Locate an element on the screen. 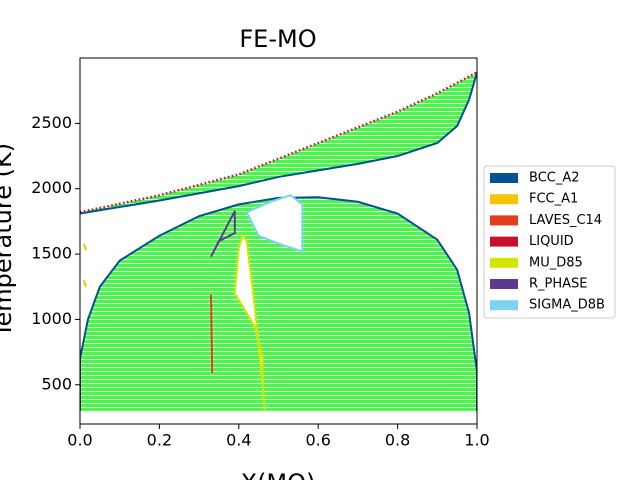 The width and height of the screenshot is (640, 480). y-axis-label: Temperature (K) is located at coordinates (8, 240).